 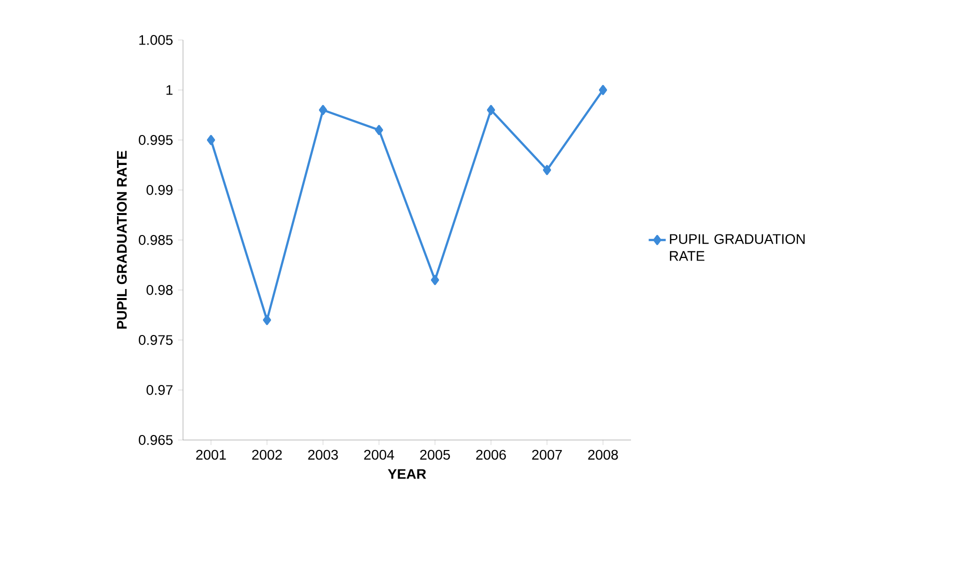 I want to click on x-axis-title: YEAR, so click(x=407, y=474).